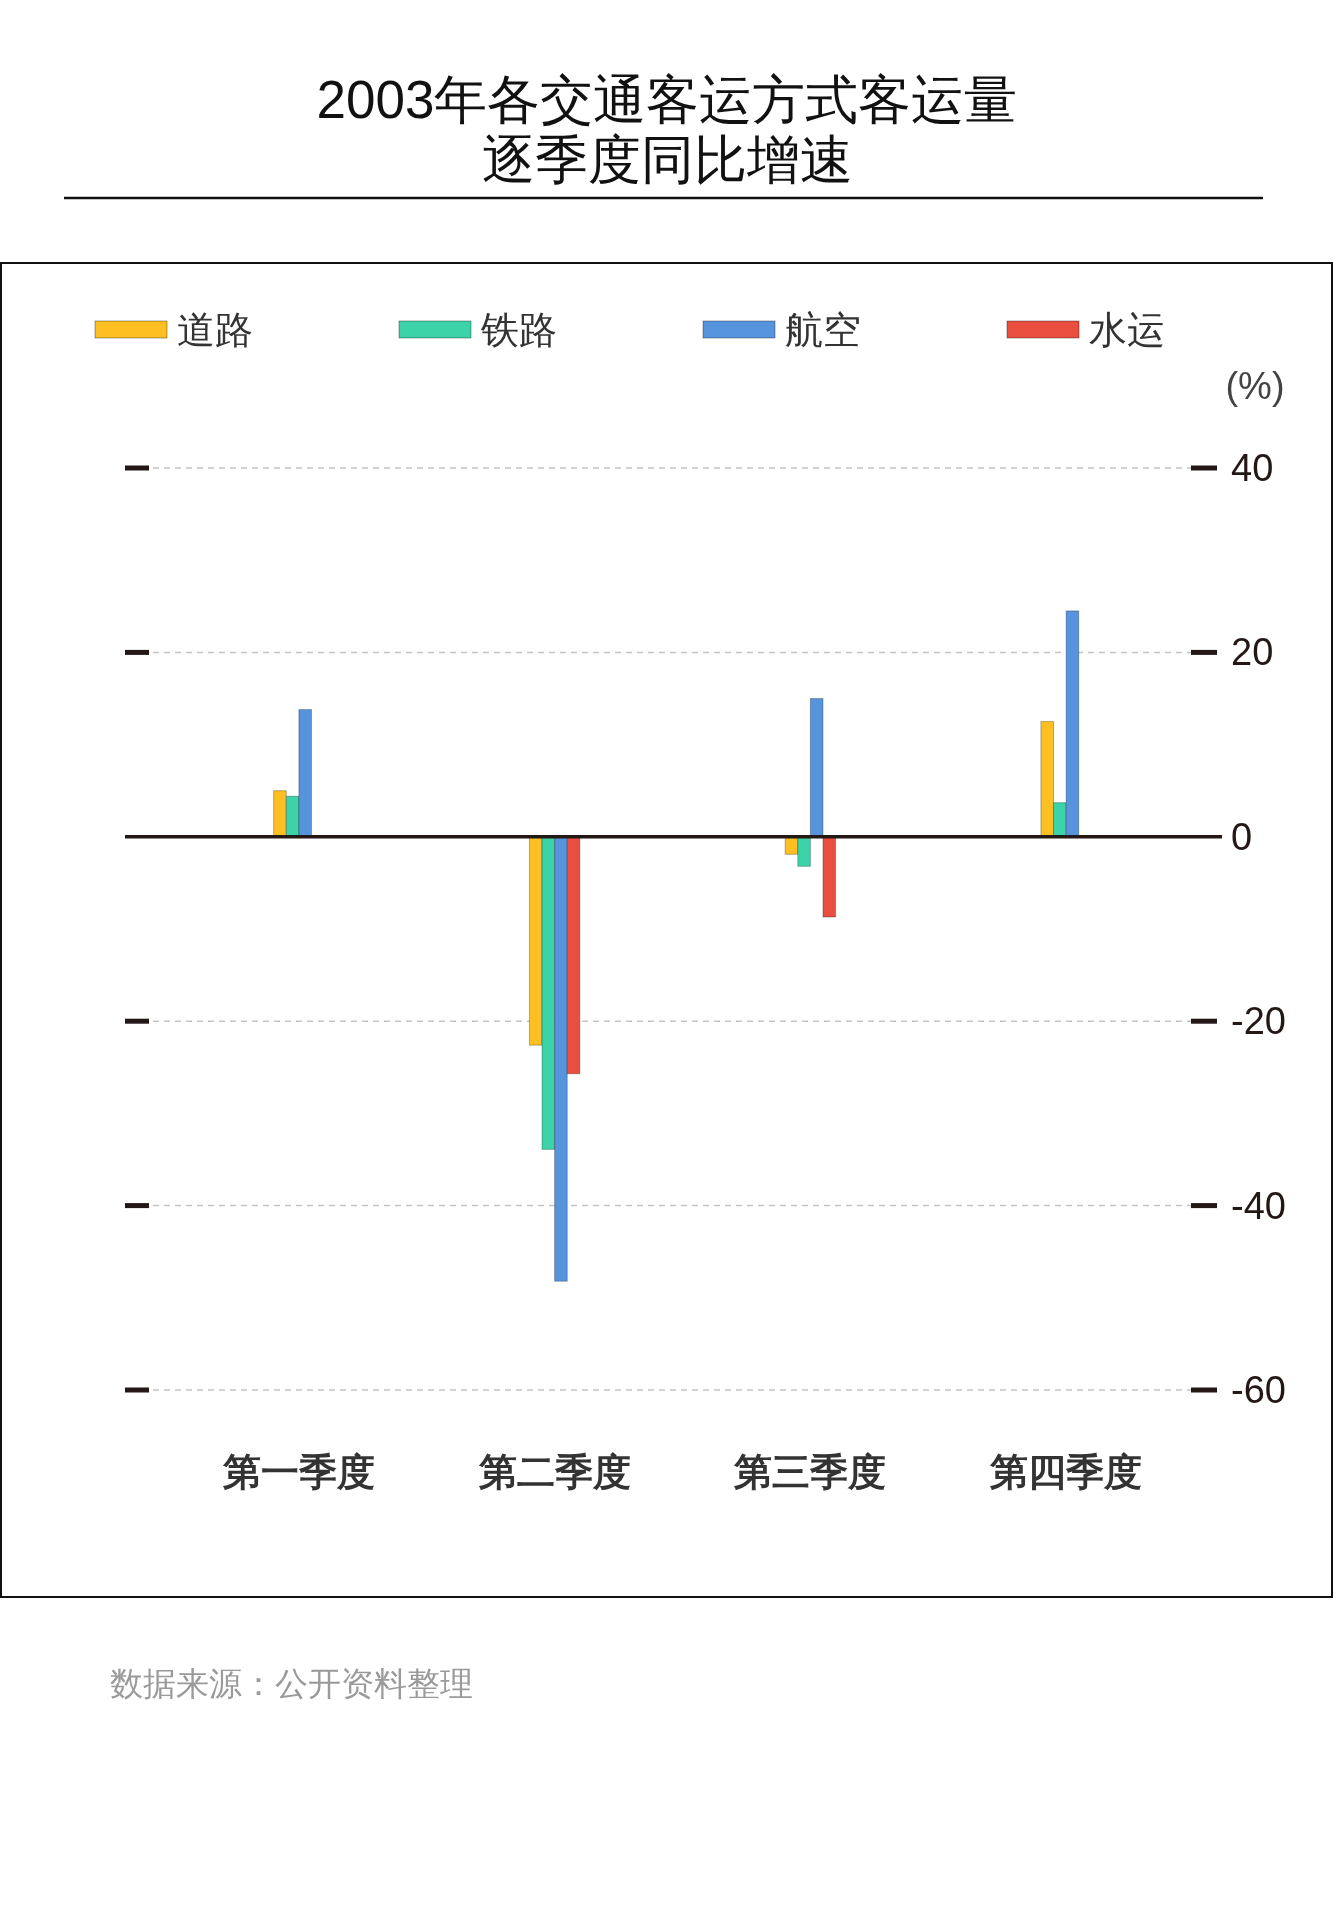 The image size is (1334, 1915). Describe the element at coordinates (1127, 330) in the screenshot. I see `legend-label: 水运` at that location.